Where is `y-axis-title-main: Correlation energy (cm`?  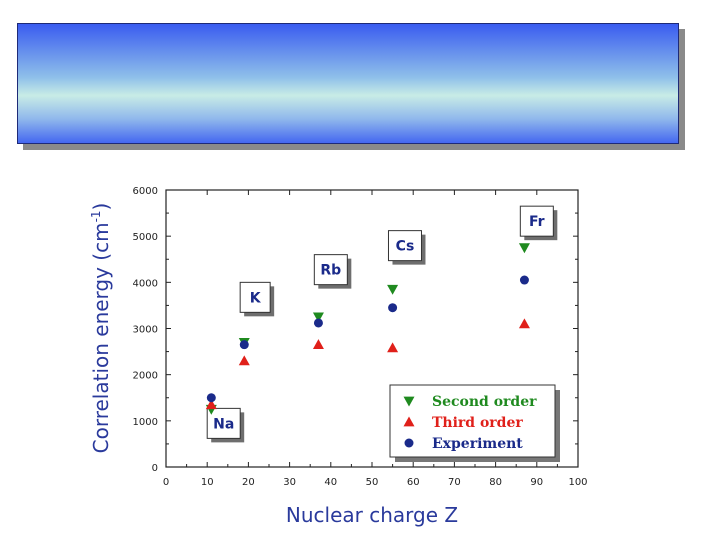
y-axis-title-main: Correlation energy (cm is located at coordinates (101, 337).